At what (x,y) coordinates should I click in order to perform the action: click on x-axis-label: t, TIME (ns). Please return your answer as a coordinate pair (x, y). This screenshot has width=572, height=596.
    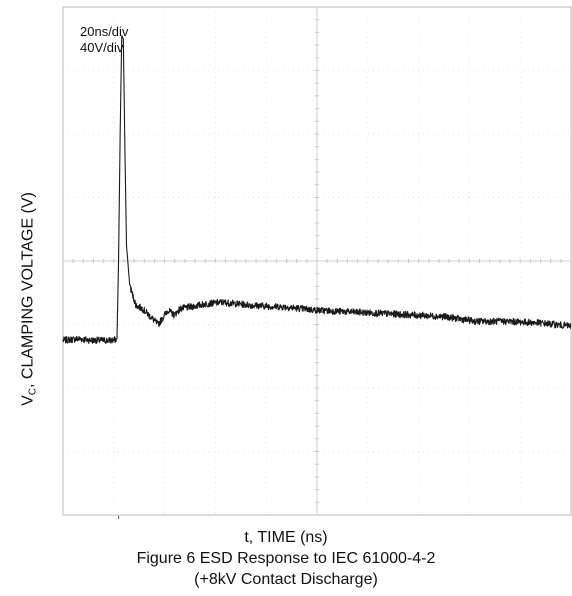
    Looking at the image, I should click on (286, 537).